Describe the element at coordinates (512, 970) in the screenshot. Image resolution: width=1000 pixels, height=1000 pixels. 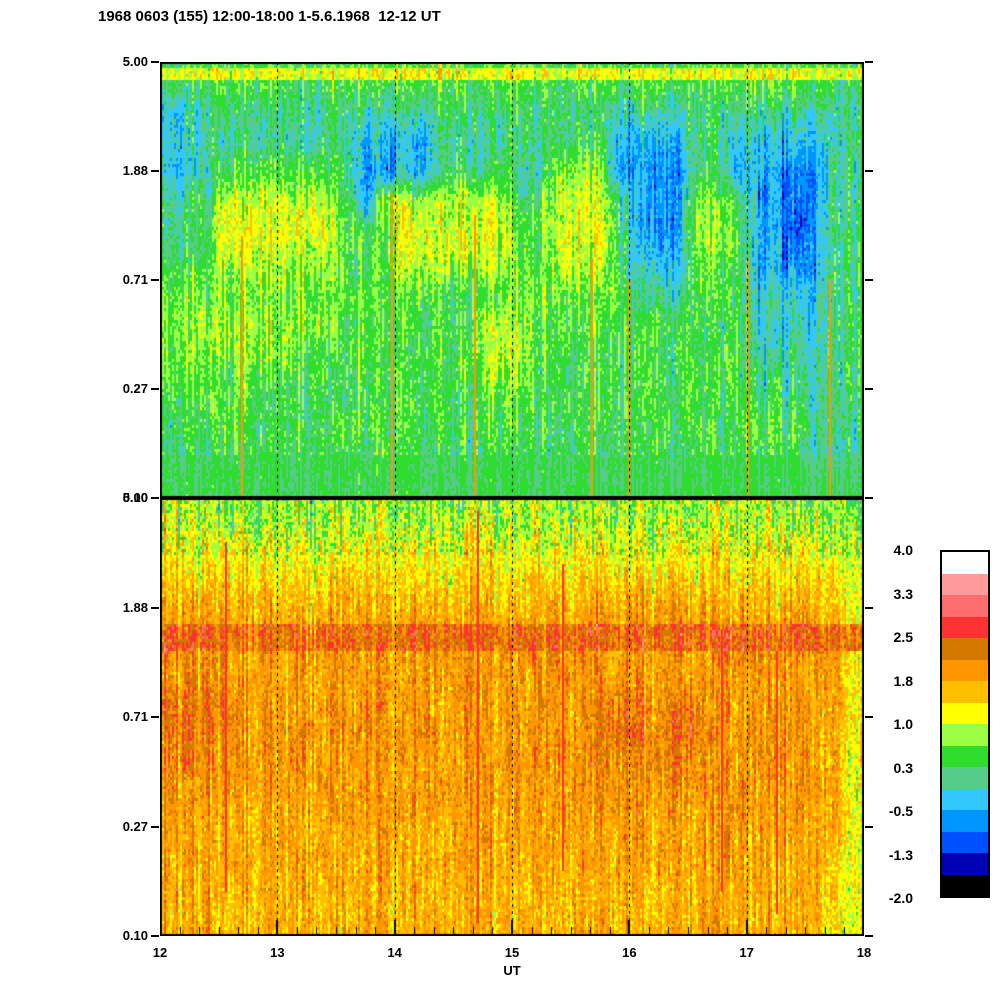
I see `x-axis-title: UT` at that location.